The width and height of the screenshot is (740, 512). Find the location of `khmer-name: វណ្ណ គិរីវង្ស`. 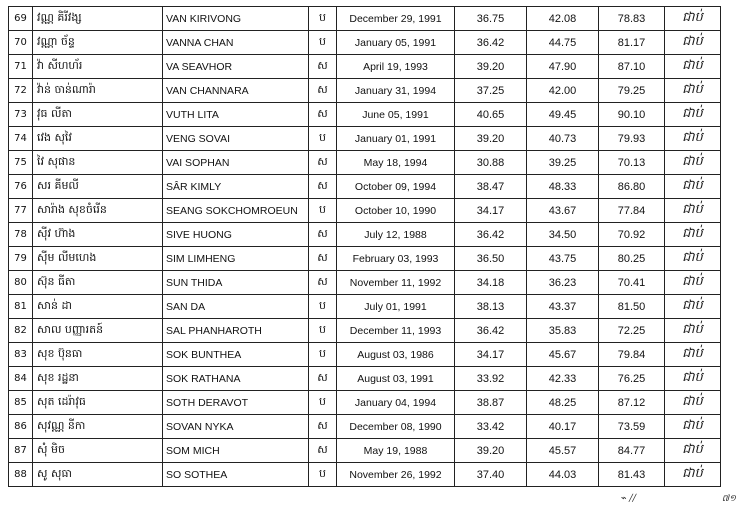

khmer-name: វណ្ណ គិរីវង្ស is located at coordinates (97, 18).